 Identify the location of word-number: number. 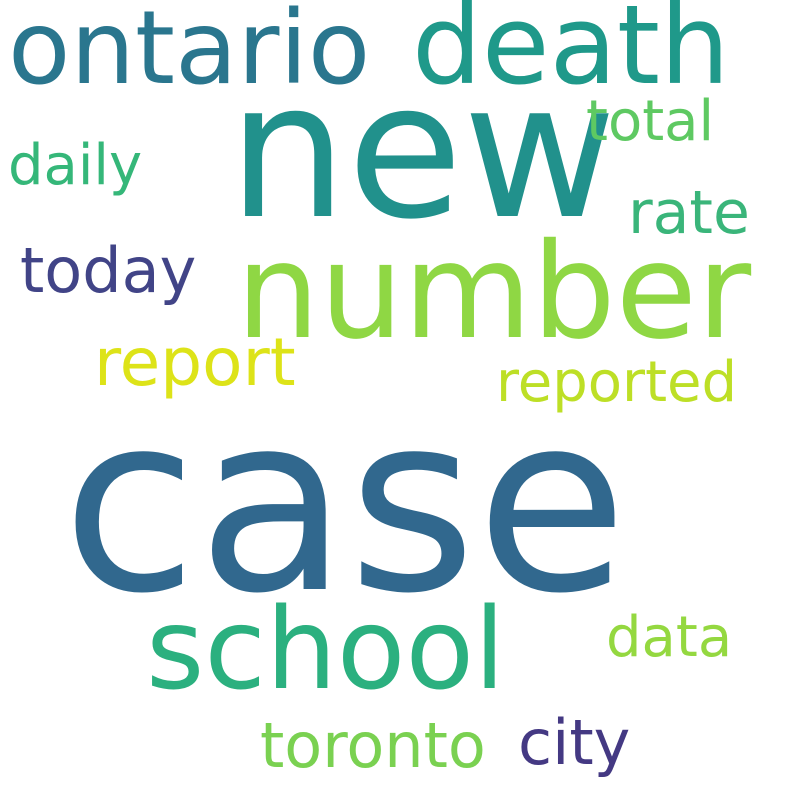
(494, 292).